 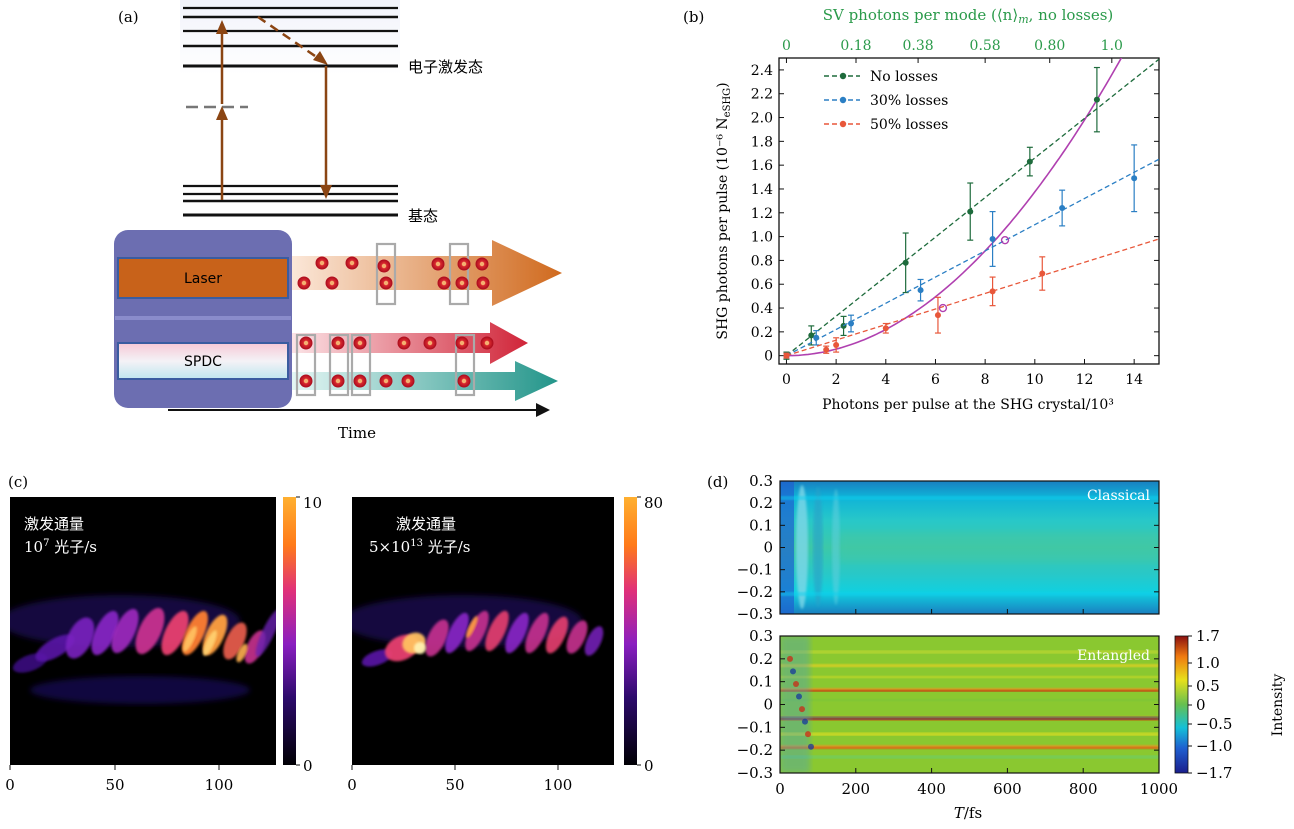 What do you see at coordinates (717, 482) in the screenshot?
I see `panel-label-d: (d)` at bounding box center [717, 482].